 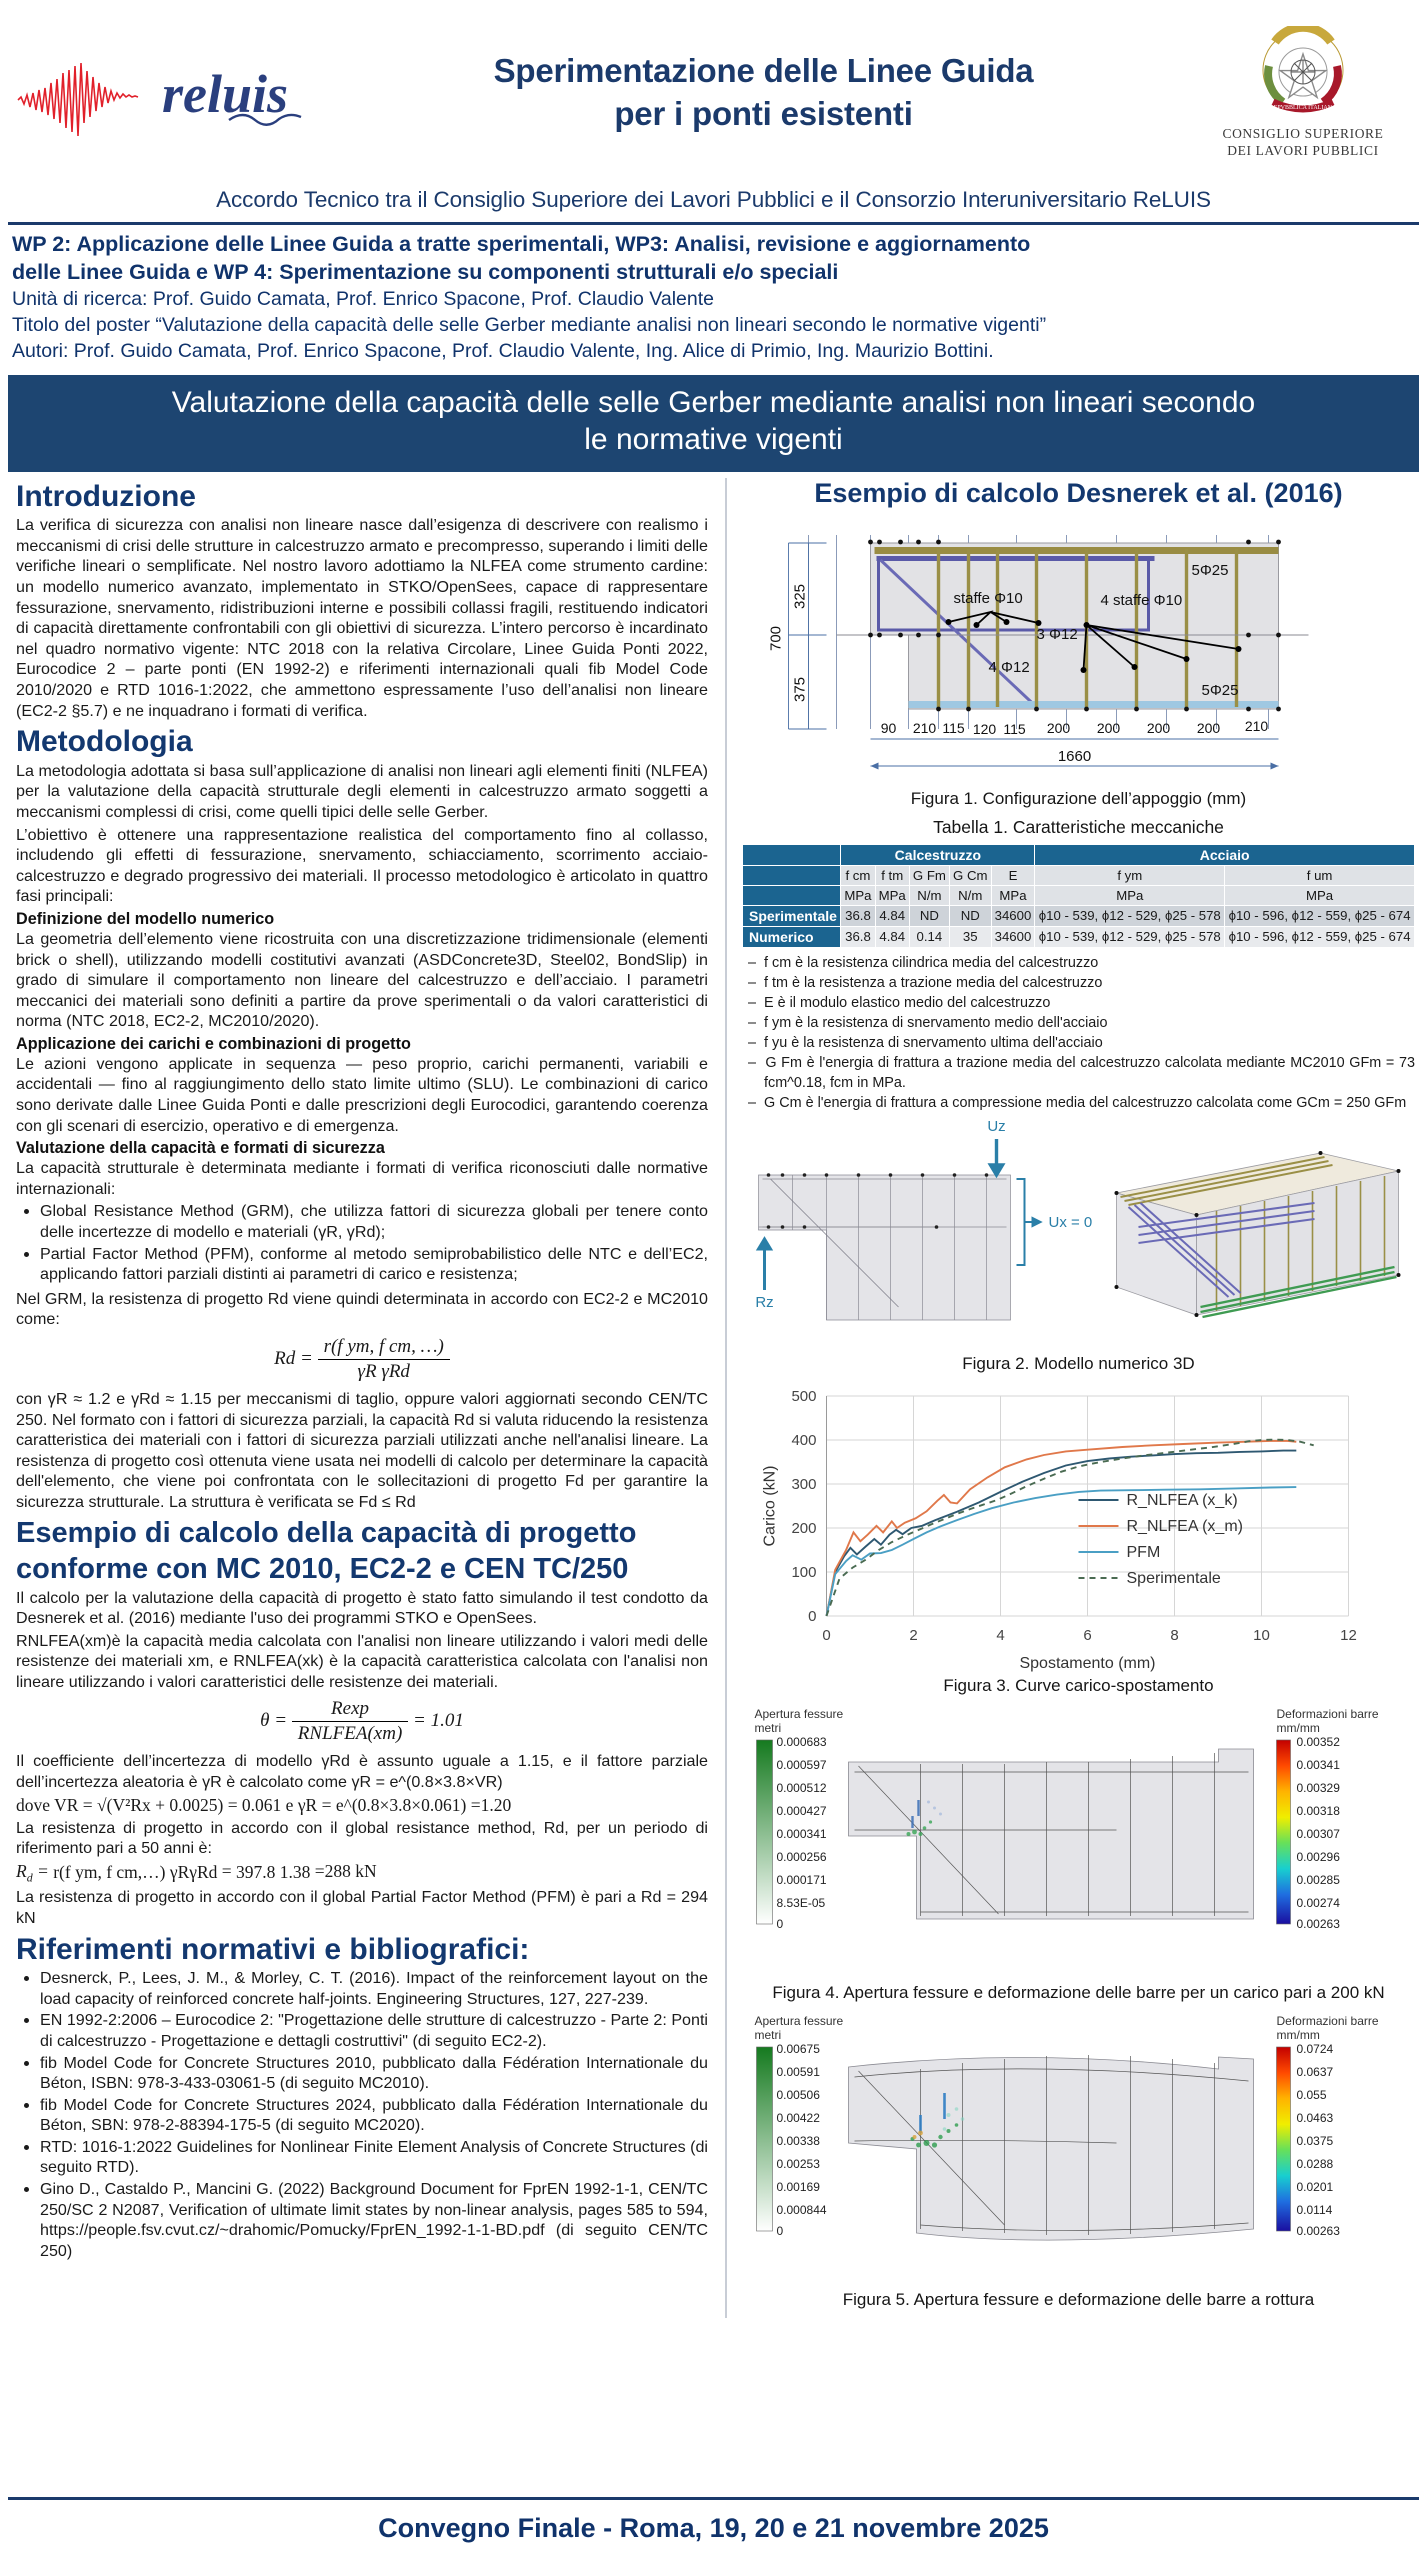 I want to click on legend-label: R_NLFEA (x_m), so click(x=1185, y=1526).